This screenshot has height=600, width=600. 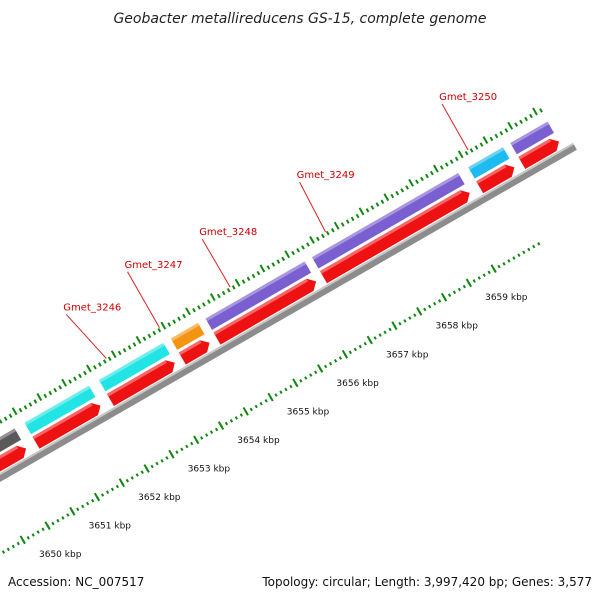 I want to click on ruler-label-6: 3656 kbp, so click(x=357, y=384).